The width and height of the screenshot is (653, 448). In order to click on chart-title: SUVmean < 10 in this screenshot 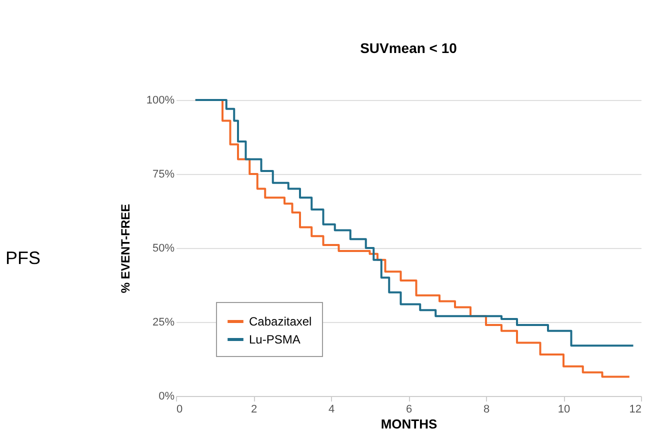, I will do `click(409, 48)`.